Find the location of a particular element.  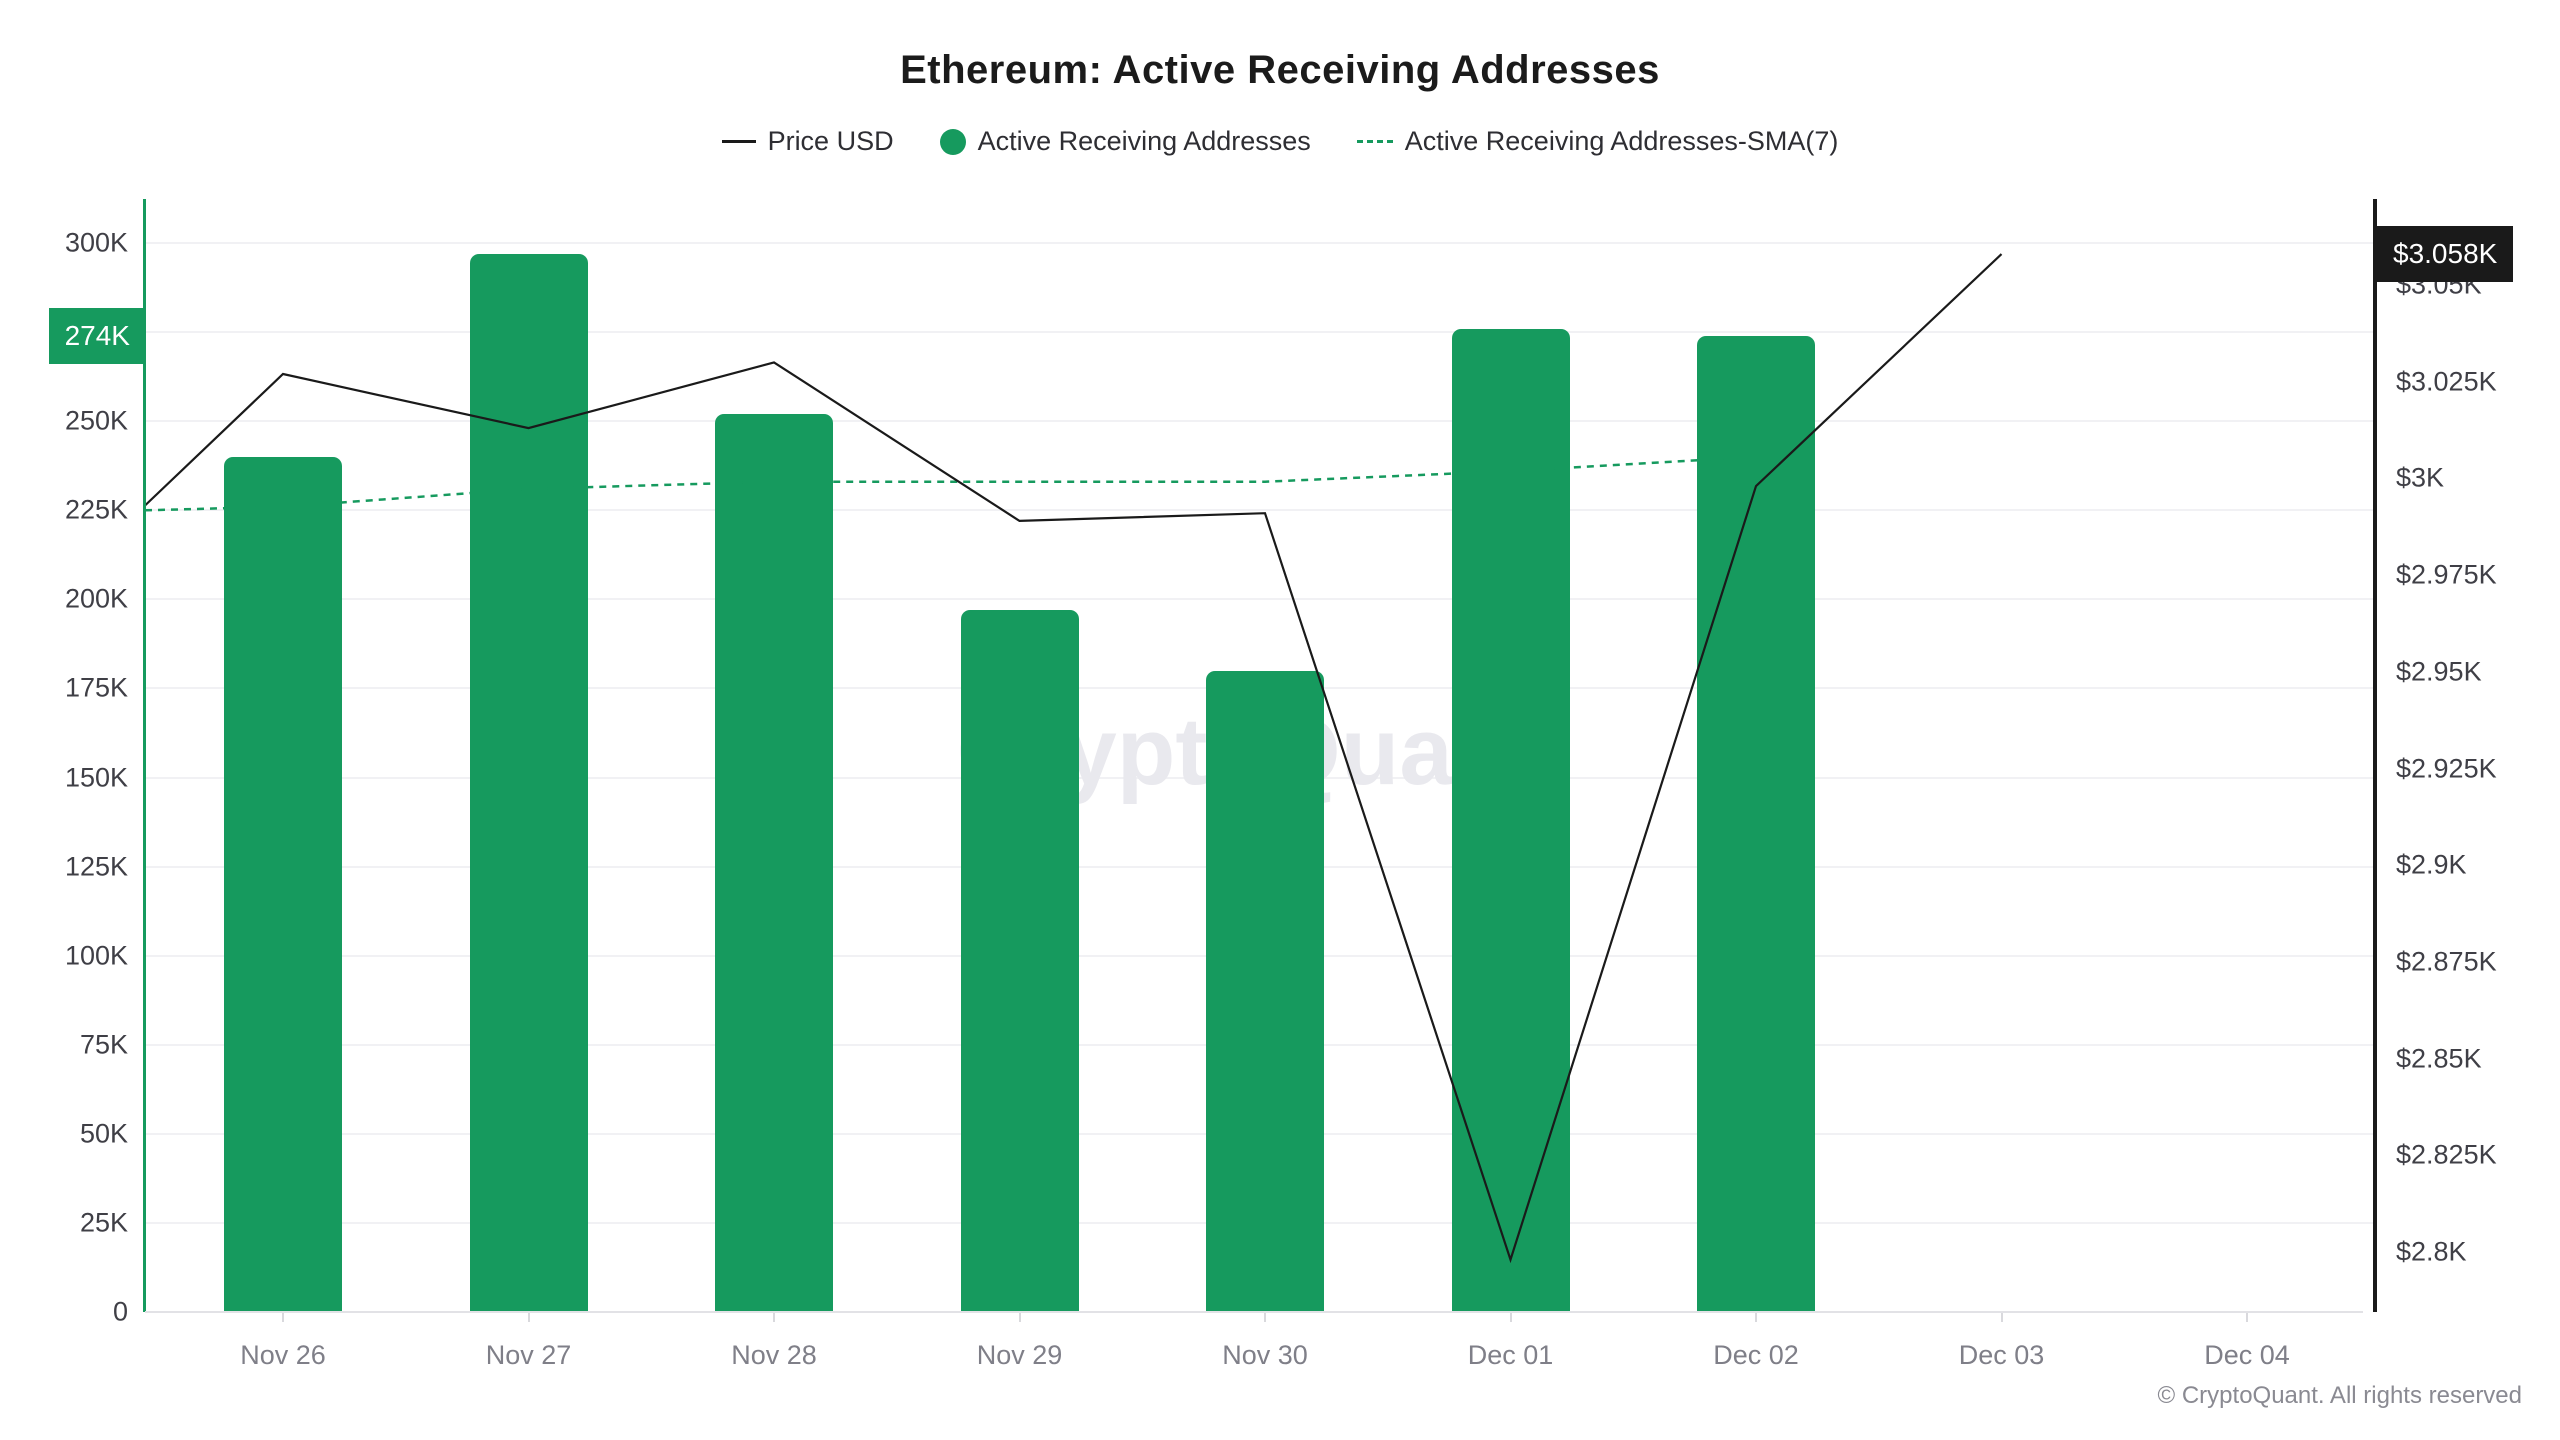

left-axis-tick-label: 100K is located at coordinates (96, 955).